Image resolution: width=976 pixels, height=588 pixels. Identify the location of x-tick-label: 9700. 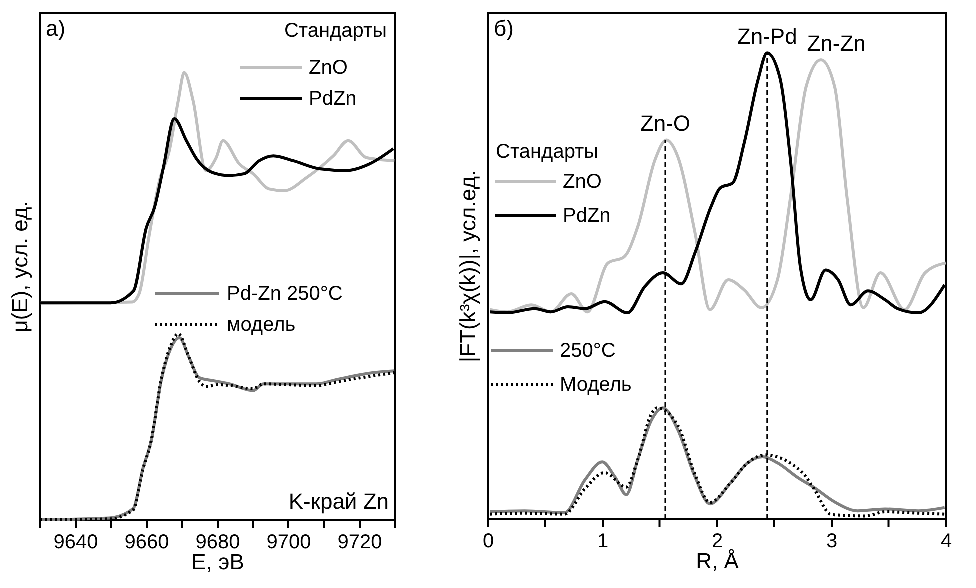
(289, 543).